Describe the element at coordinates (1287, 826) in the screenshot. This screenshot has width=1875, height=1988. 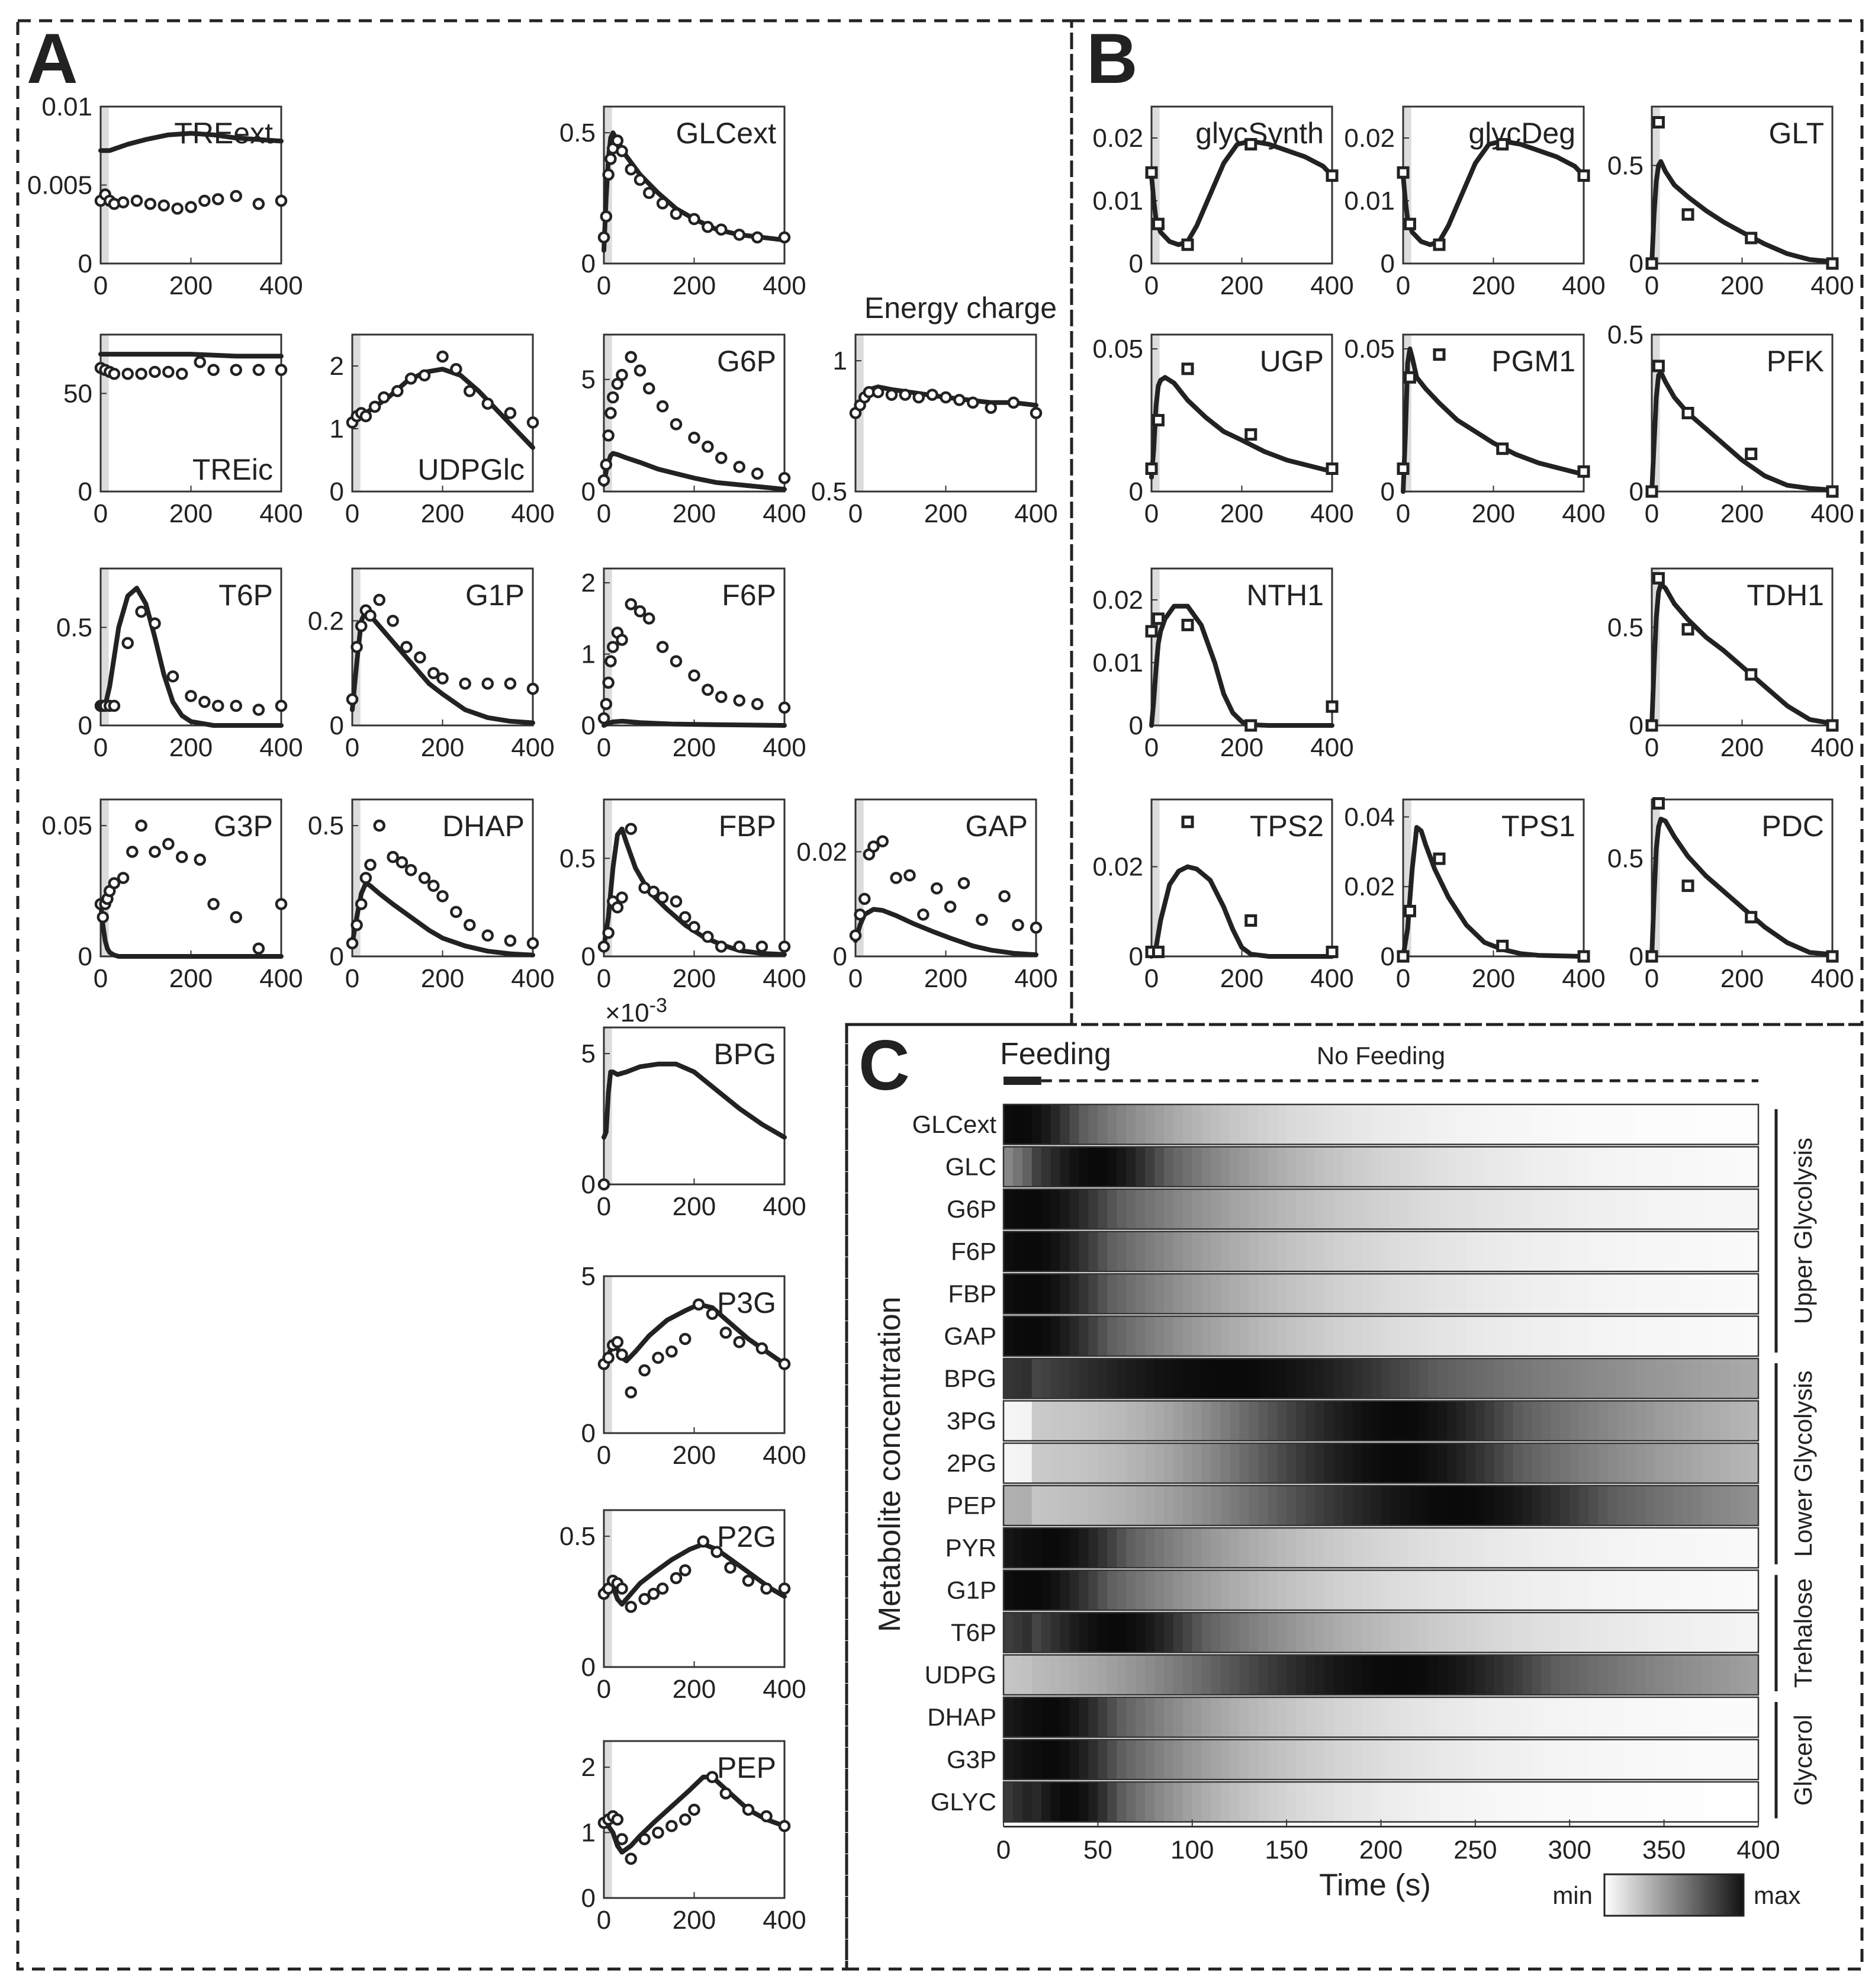
I see `subplot-title: TPS2` at that location.